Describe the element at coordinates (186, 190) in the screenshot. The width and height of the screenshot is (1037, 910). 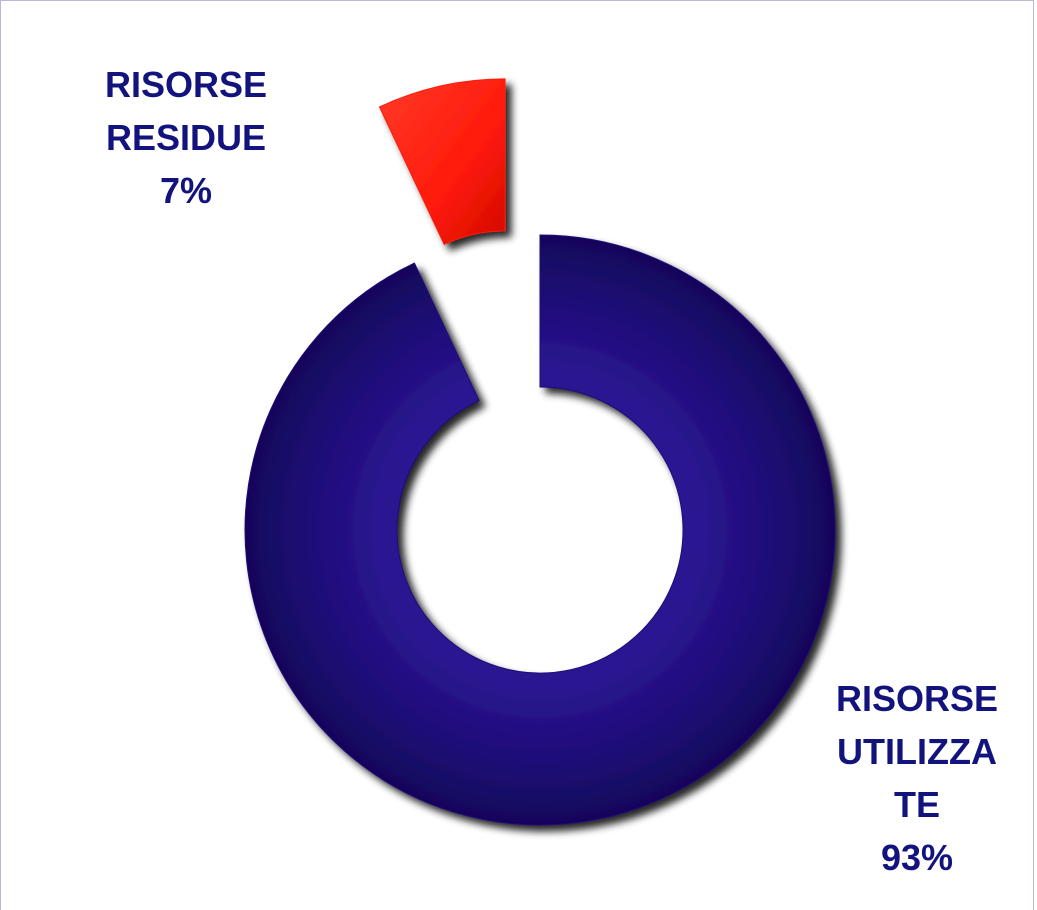
I see `slice-label-residue-line-3: 7%` at that location.